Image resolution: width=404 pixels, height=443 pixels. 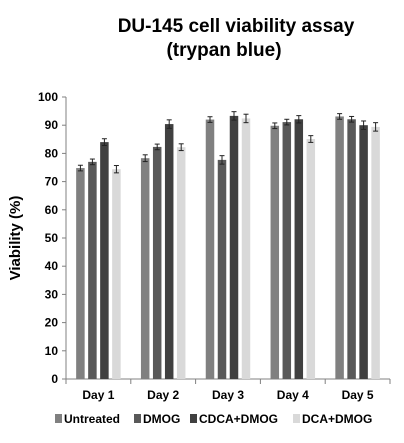 What do you see at coordinates (52, 351) in the screenshot?
I see `y-tick-label: 10` at bounding box center [52, 351].